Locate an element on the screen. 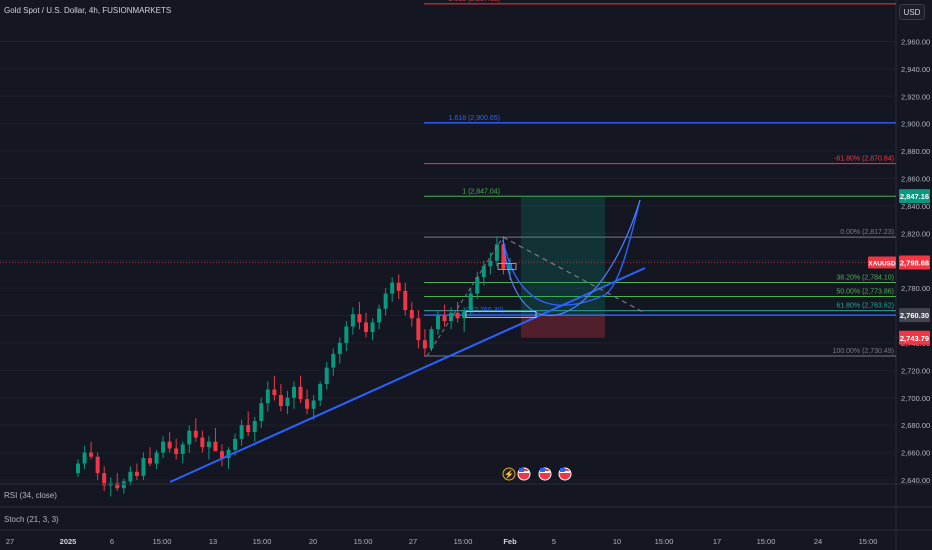 The width and height of the screenshot is (932, 550). price-tick-label: 2,840.00 is located at coordinates (915, 206).